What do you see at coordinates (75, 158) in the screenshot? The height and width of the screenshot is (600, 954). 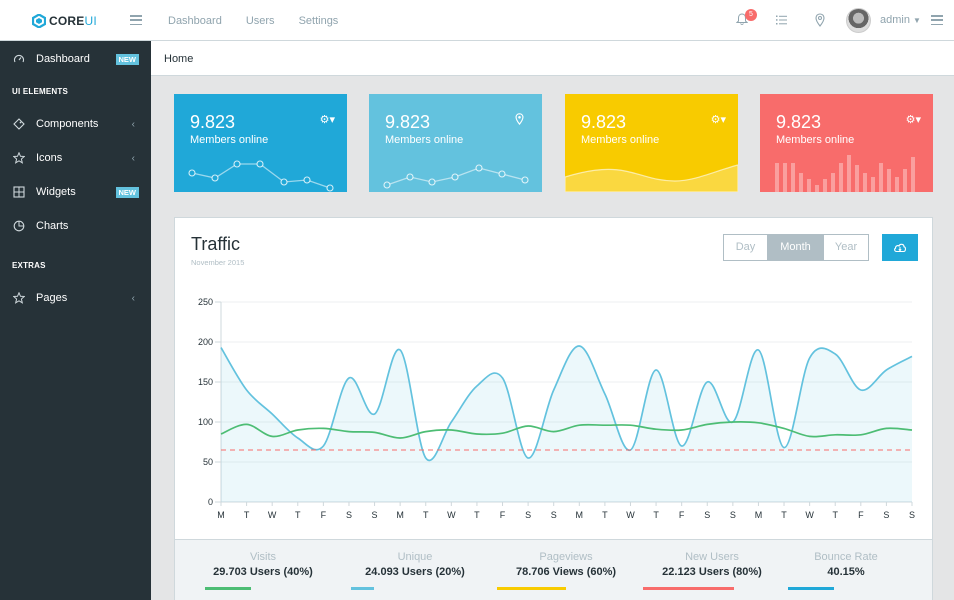 I see `sidebar-item-icons: Icons ‹` at bounding box center [75, 158].